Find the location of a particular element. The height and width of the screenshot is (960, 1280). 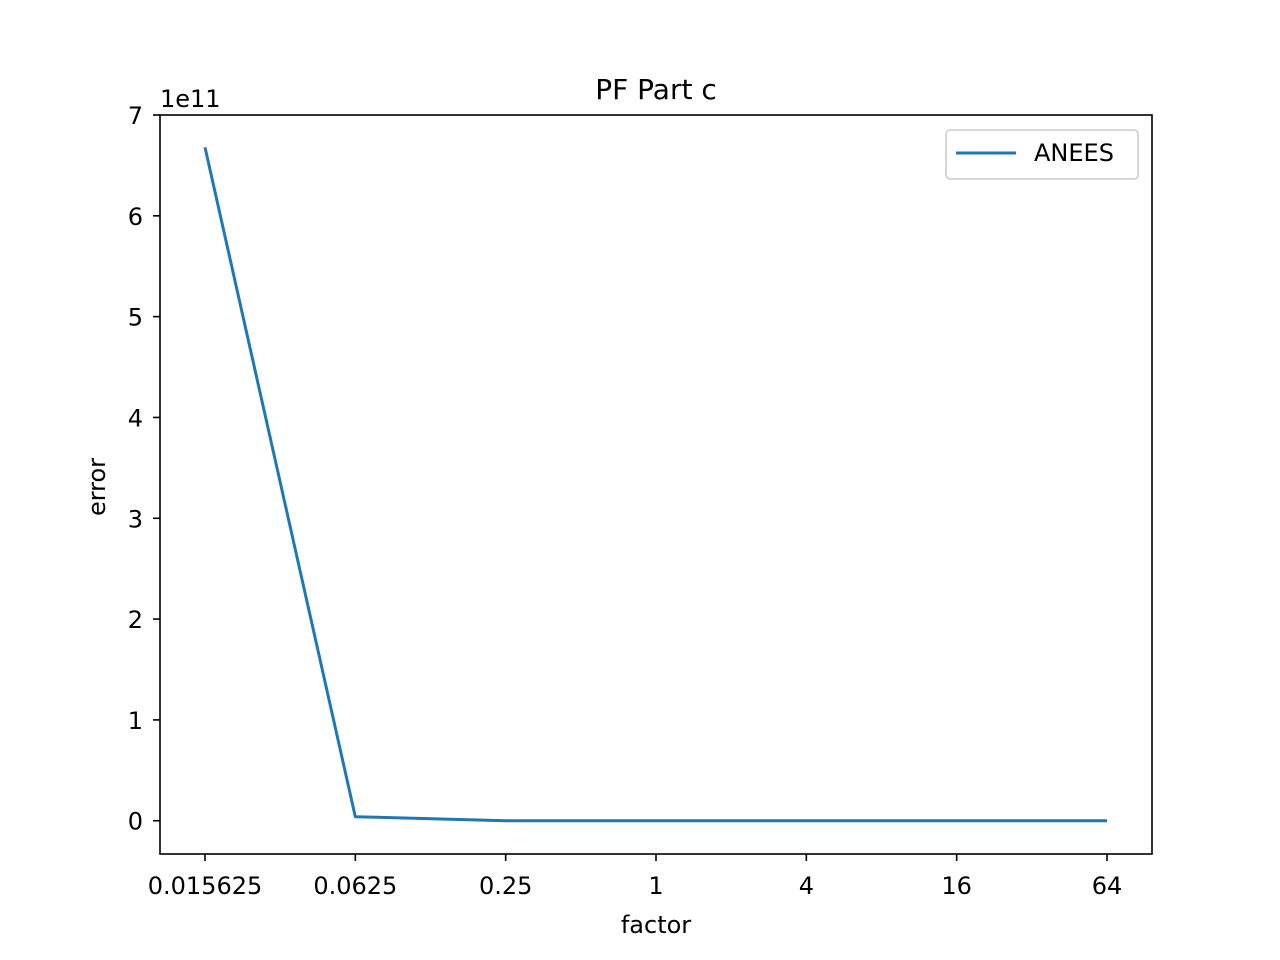

x-tick-label: 1 is located at coordinates (655, 886).